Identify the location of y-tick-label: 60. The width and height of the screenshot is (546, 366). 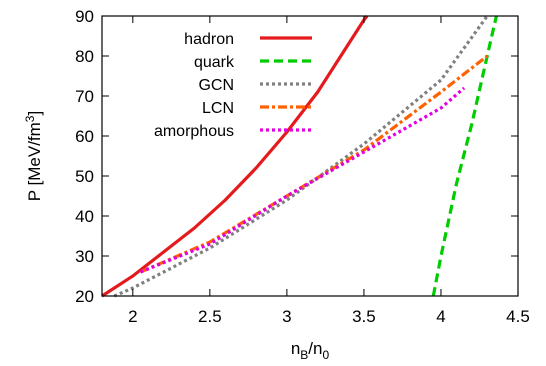
(84, 136).